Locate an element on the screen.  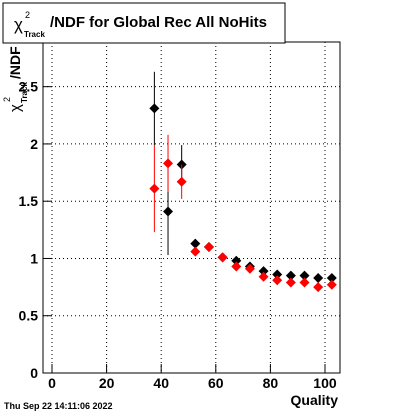
chart-title: /NDF for Global Rec All NoHits is located at coordinates (158, 22).